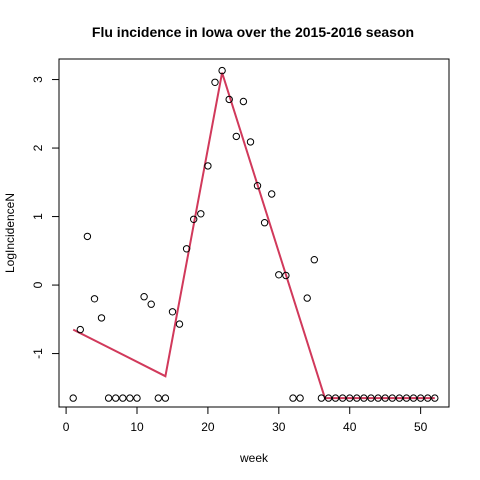  What do you see at coordinates (66, 427) in the screenshot?
I see `x-tick-label: 0` at bounding box center [66, 427].